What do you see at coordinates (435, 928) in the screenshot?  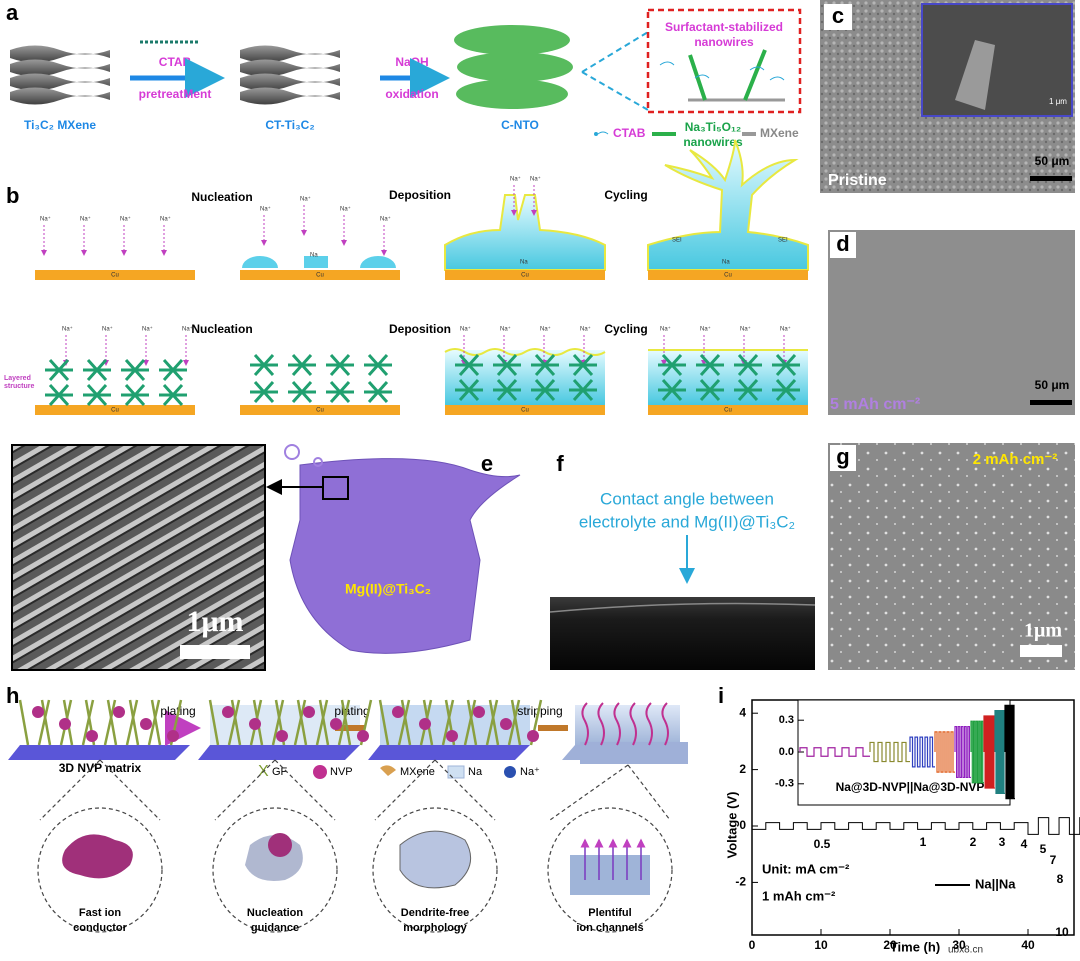 I see `stage-caption: morphology` at bounding box center [435, 928].